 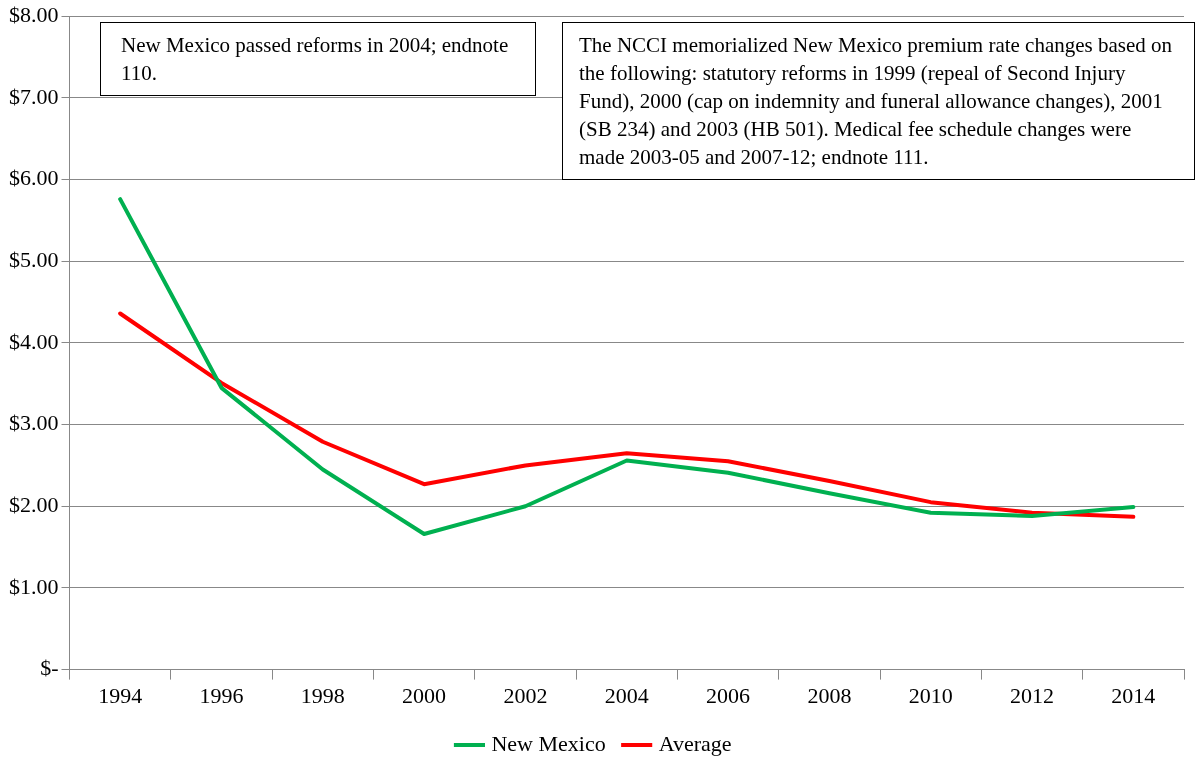 I want to click on y-tick-label: $5.00, so click(x=34, y=260).